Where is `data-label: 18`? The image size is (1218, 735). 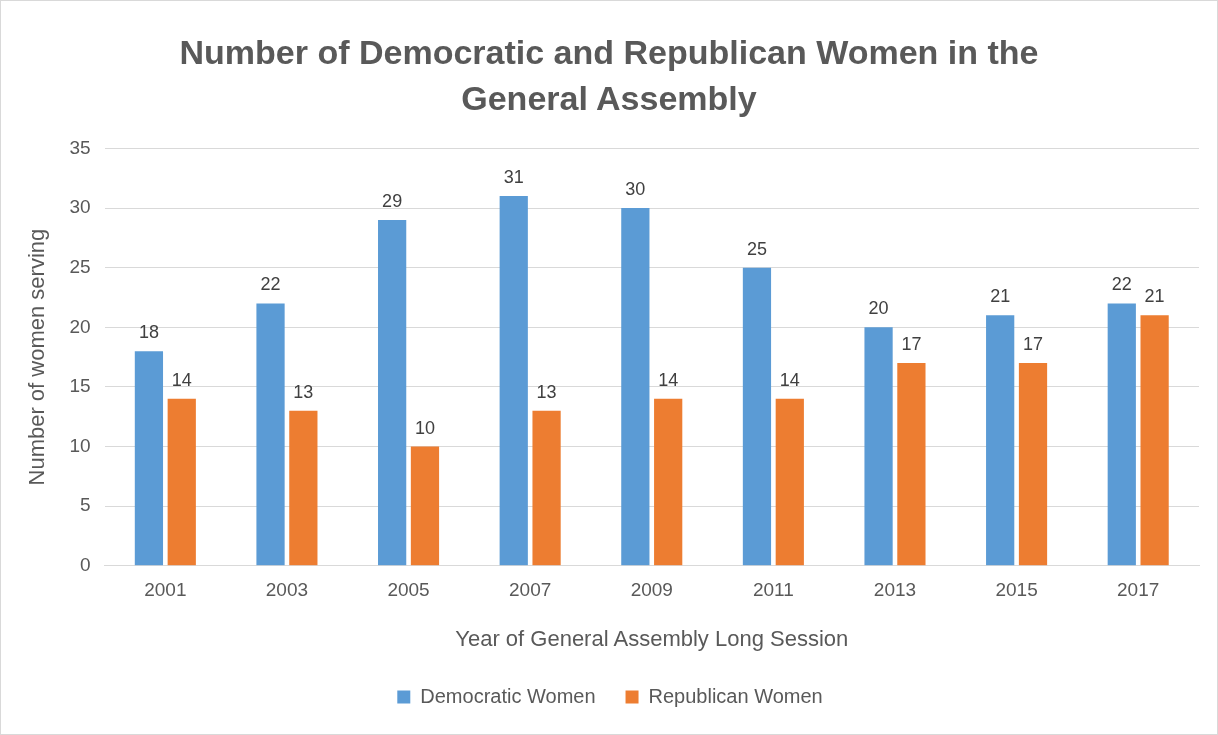
data-label: 18 is located at coordinates (148, 332).